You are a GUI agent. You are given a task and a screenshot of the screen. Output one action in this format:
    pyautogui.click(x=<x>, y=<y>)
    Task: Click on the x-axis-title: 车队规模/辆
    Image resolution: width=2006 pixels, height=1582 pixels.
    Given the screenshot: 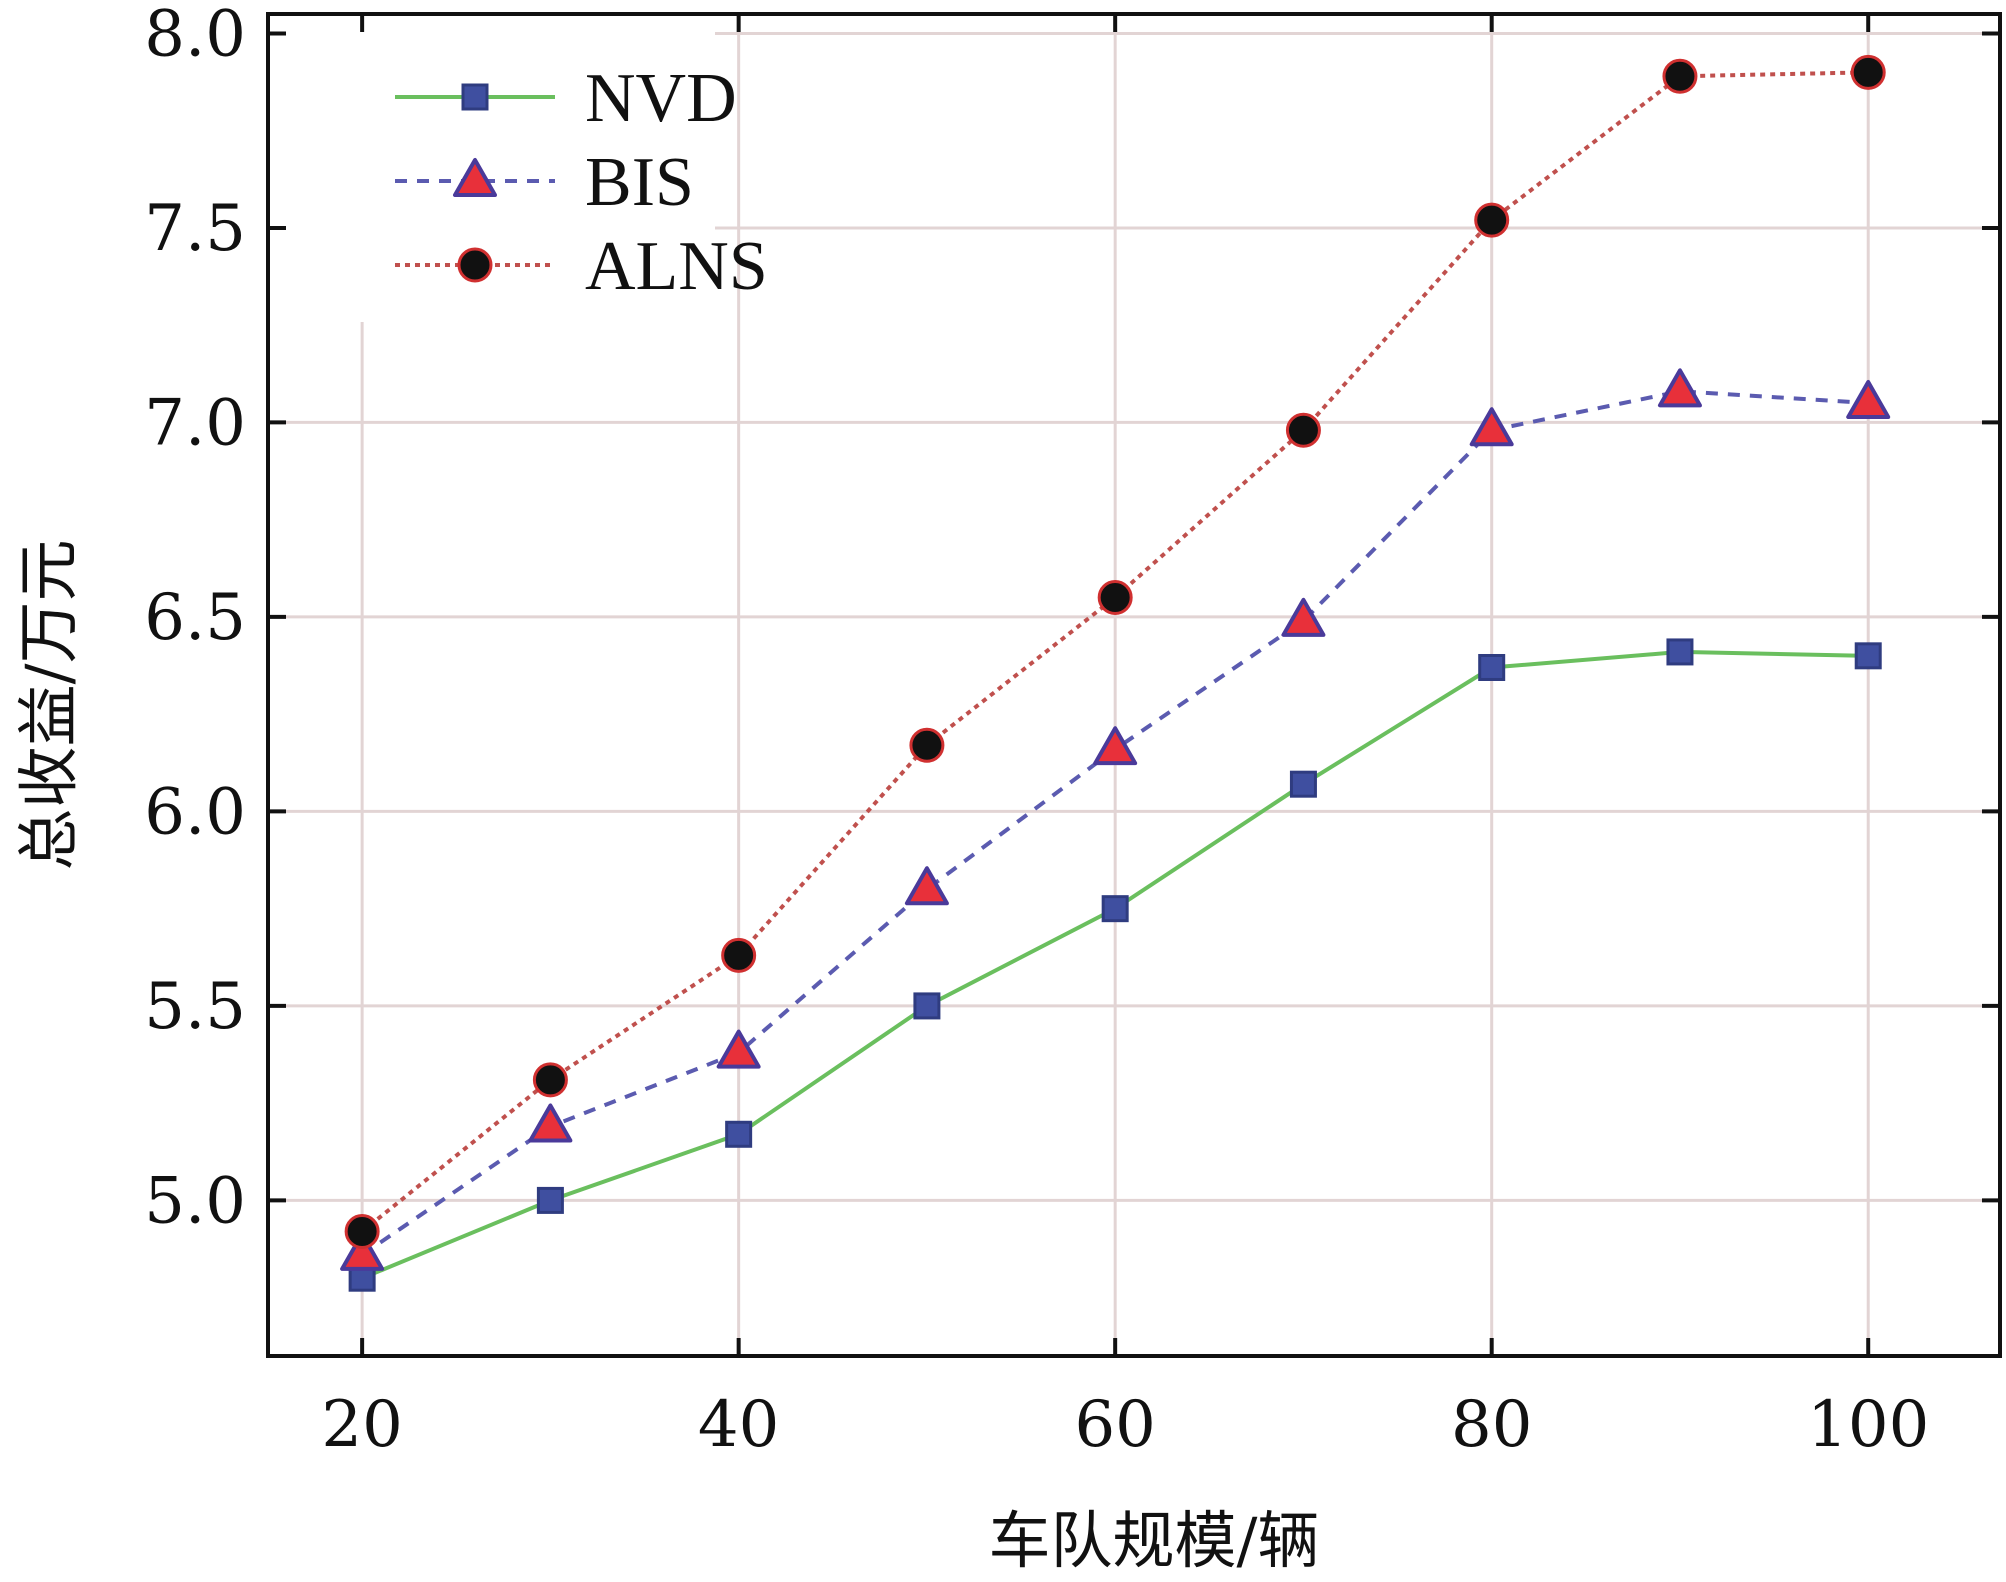 What is the action you would take?
    pyautogui.click(x=1154, y=1540)
    